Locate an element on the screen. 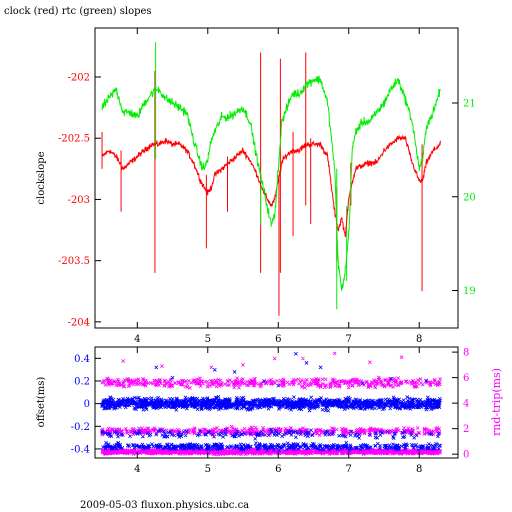 Image resolution: width=512 pixels, height=512 pixels. bottom-x-axis: 4 5 6 7 8 is located at coordinates (278, 411).